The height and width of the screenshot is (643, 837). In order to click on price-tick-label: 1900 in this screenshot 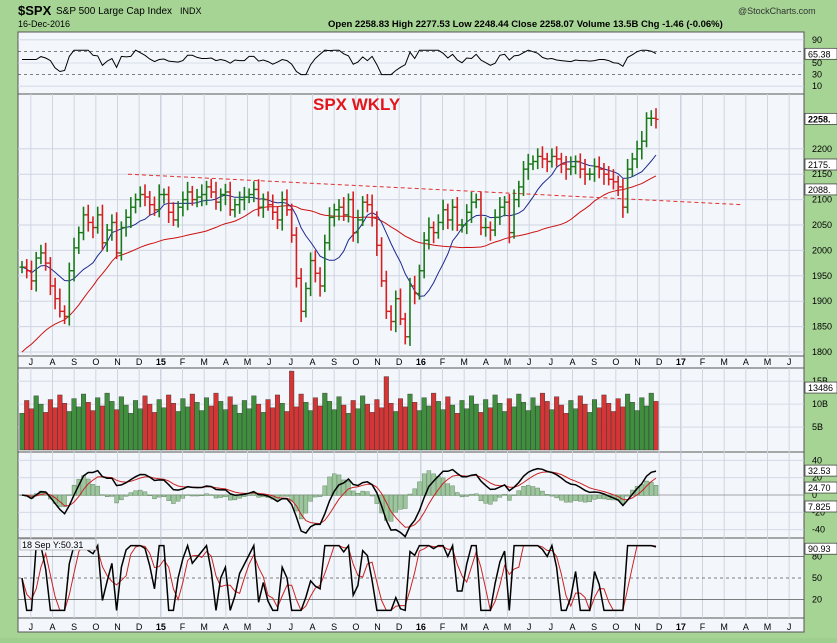, I will do `click(822, 301)`.